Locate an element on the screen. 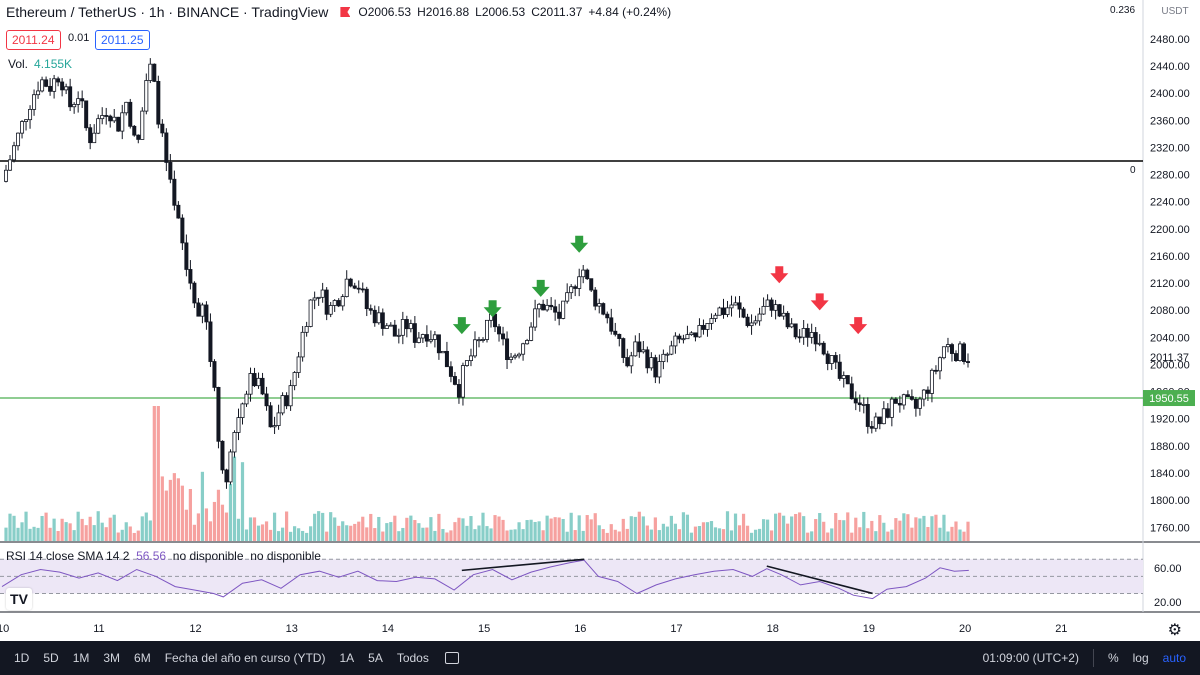 The width and height of the screenshot is (1200, 675). range-ytd: Fecha del año en curso (YTD) is located at coordinates (245, 658).